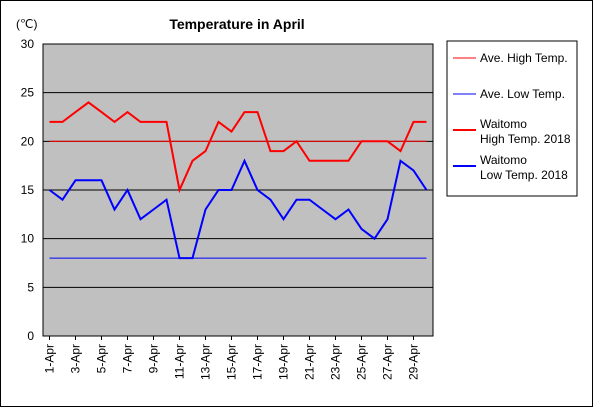  I want to click on y-tick-label-25: 25, so click(28, 93).